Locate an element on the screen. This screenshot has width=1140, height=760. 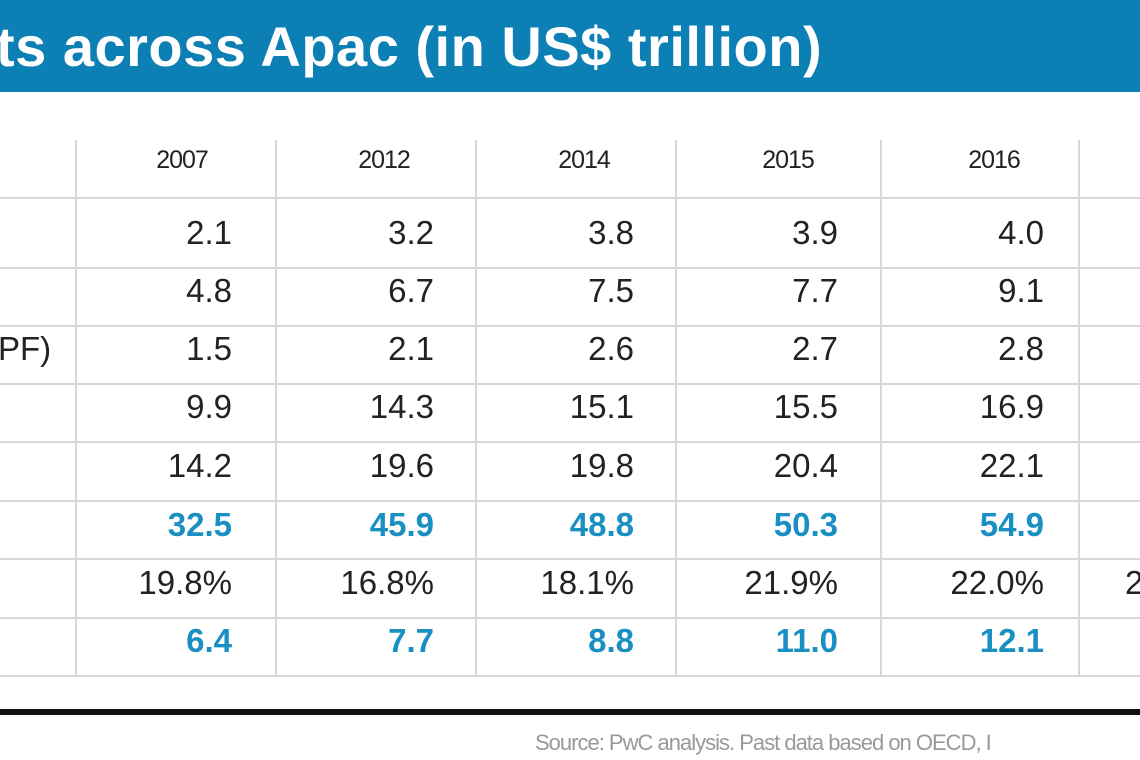
column-header-2015: 2015 is located at coordinates (788, 160).